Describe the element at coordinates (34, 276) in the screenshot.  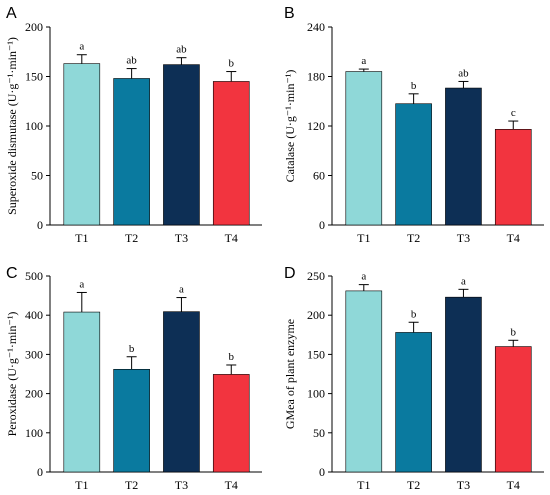
I see `y-tick-label: 500` at that location.